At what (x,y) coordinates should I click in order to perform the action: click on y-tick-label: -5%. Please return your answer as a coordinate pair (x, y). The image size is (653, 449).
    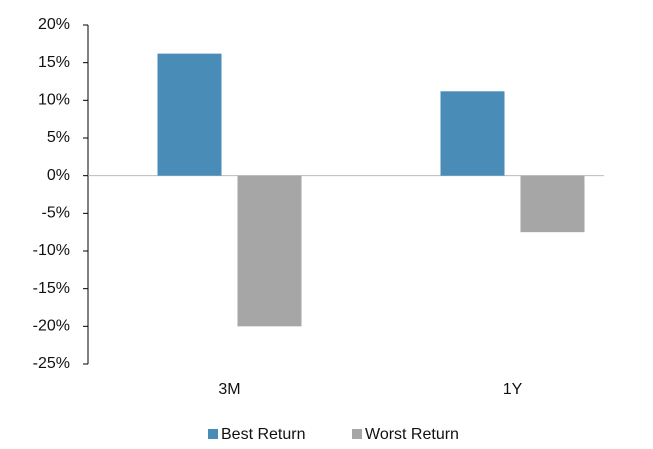
    Looking at the image, I should click on (56, 213).